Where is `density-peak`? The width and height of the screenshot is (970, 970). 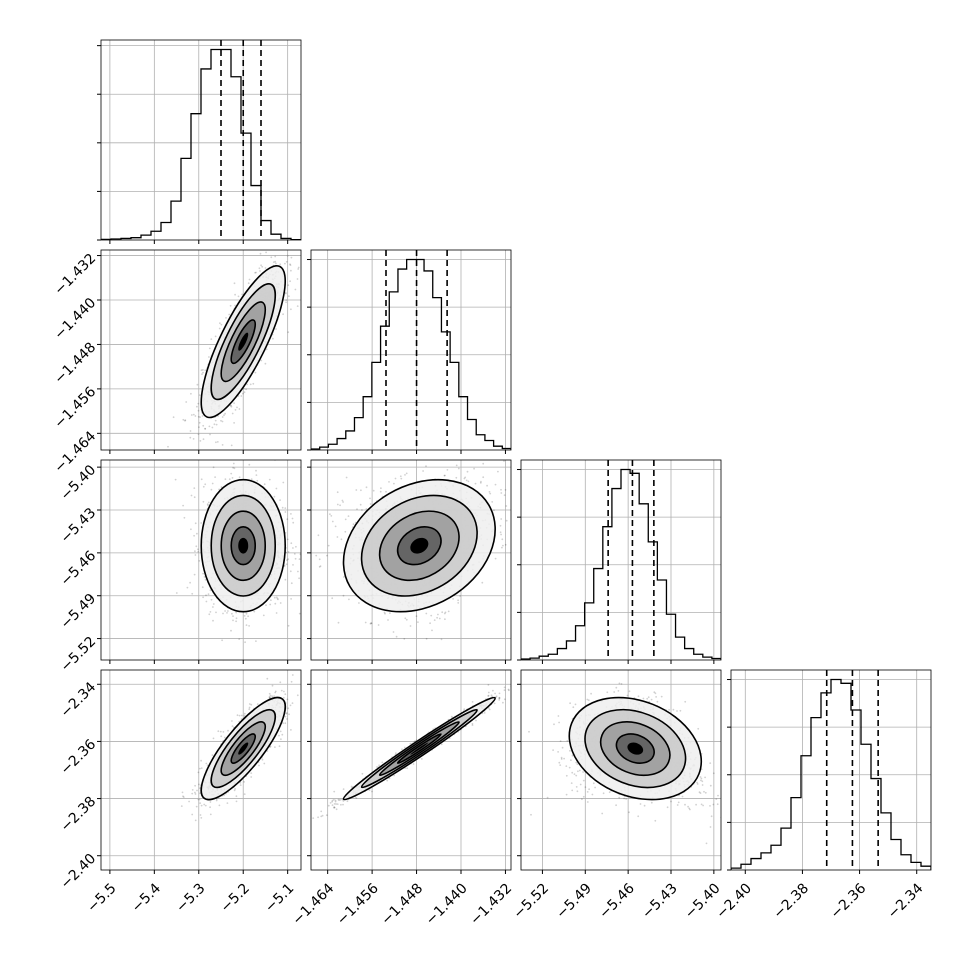 density-peak is located at coordinates (243, 545).